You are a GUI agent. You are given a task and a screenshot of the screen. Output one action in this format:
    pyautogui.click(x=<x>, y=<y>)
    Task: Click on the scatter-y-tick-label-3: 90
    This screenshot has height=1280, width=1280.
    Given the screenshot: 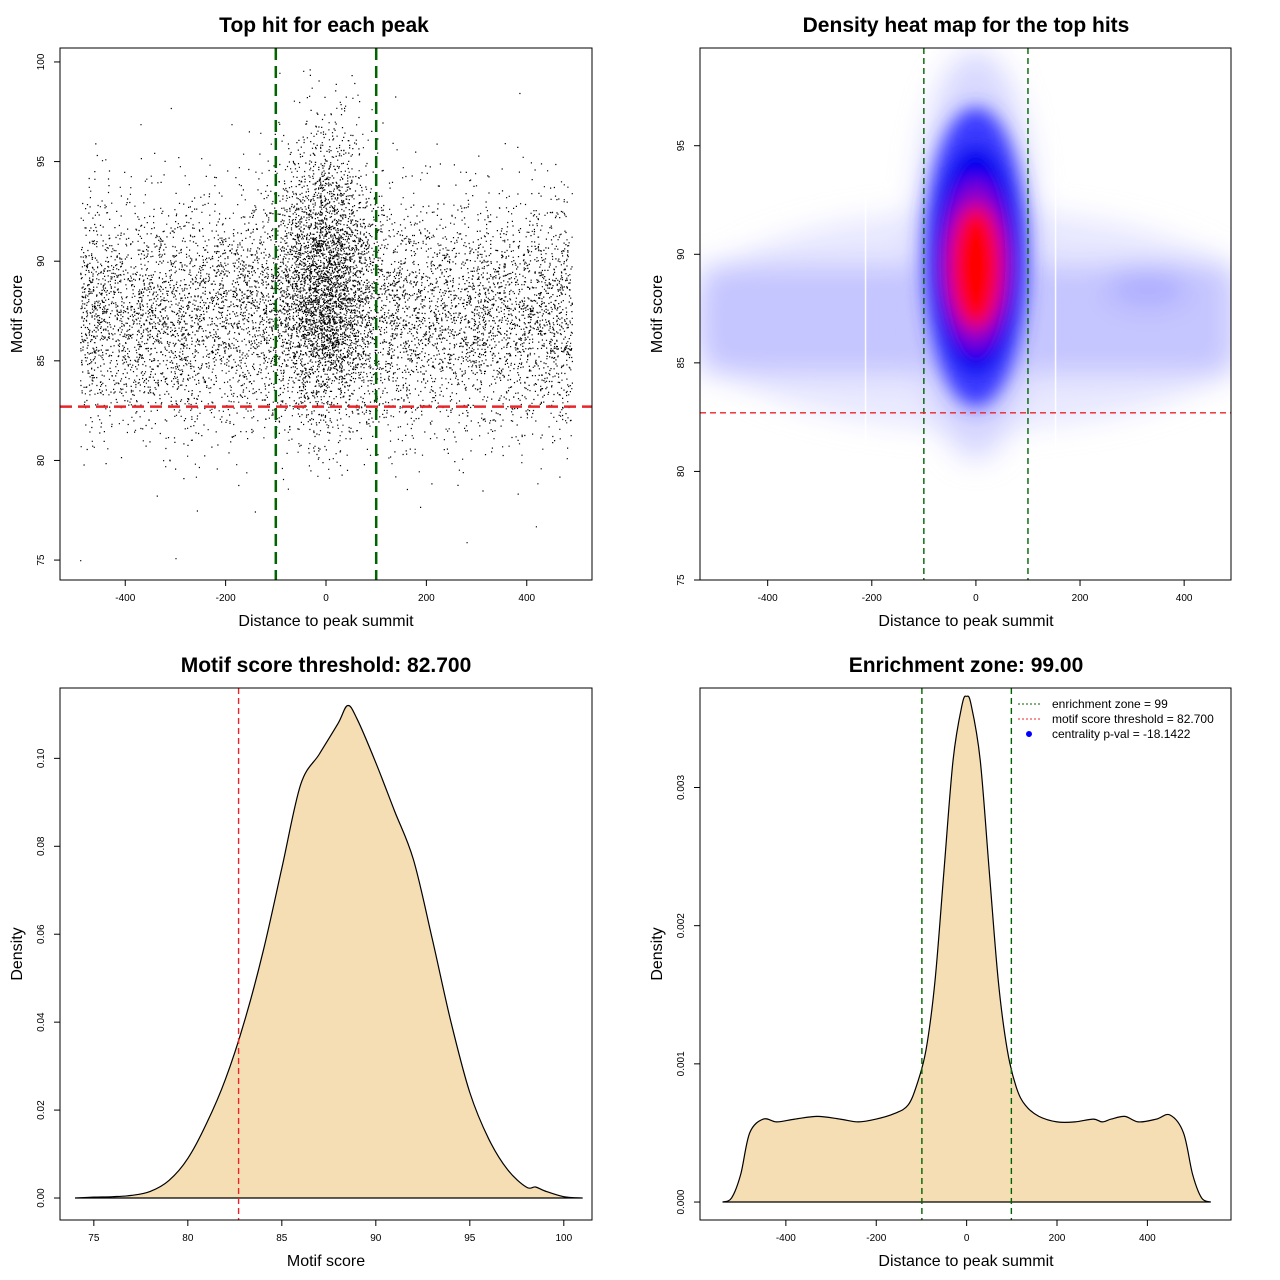 What is the action you would take?
    pyautogui.click(x=41, y=261)
    